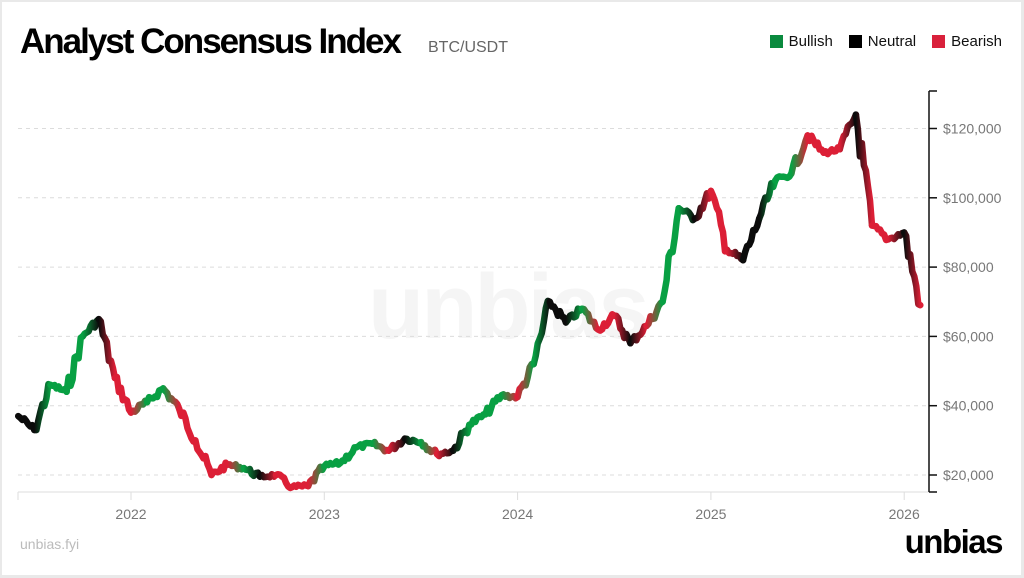 The height and width of the screenshot is (578, 1024). I want to click on legend-item-bullish: Bullish, so click(801, 41).